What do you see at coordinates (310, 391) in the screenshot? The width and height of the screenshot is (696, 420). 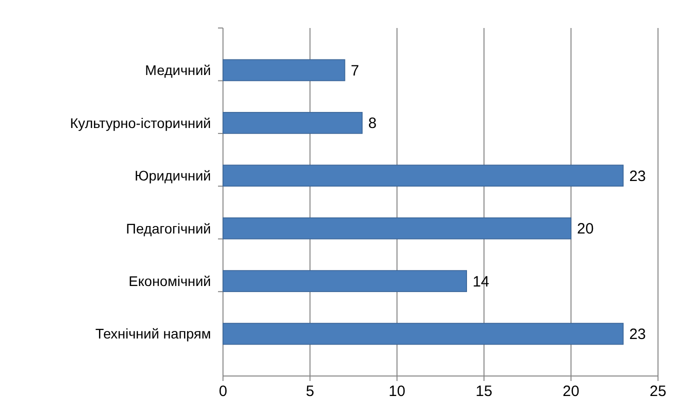 I see `x-tick-label: 5` at bounding box center [310, 391].